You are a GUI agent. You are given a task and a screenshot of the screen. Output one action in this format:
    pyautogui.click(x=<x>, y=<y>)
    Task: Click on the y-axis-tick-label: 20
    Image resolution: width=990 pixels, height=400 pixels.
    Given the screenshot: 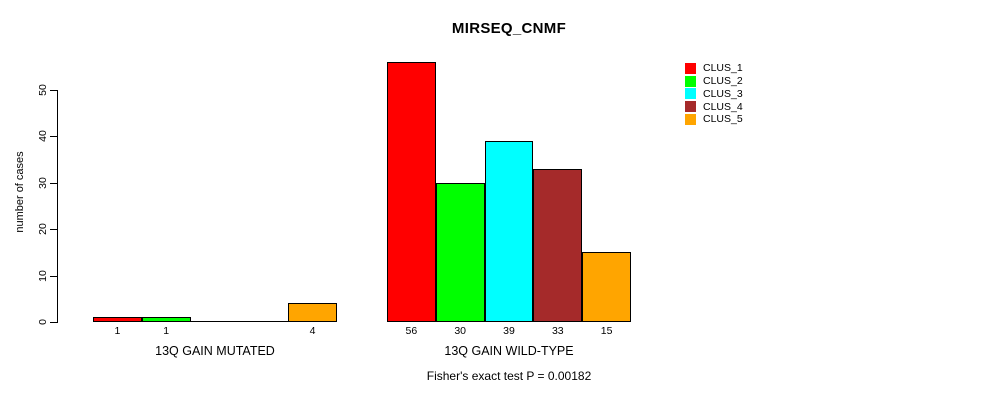 What is the action you would take?
    pyautogui.click(x=43, y=229)
    